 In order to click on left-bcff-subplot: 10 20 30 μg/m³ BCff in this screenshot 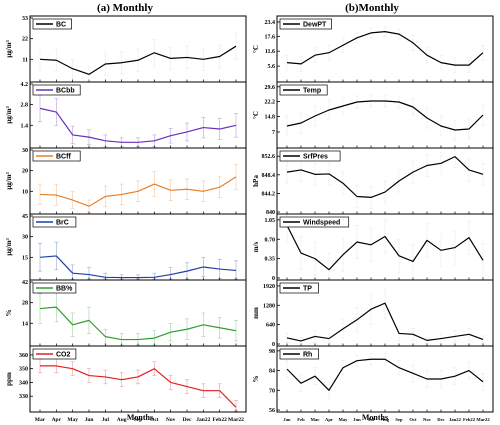, I will do `click(126, 181)`.